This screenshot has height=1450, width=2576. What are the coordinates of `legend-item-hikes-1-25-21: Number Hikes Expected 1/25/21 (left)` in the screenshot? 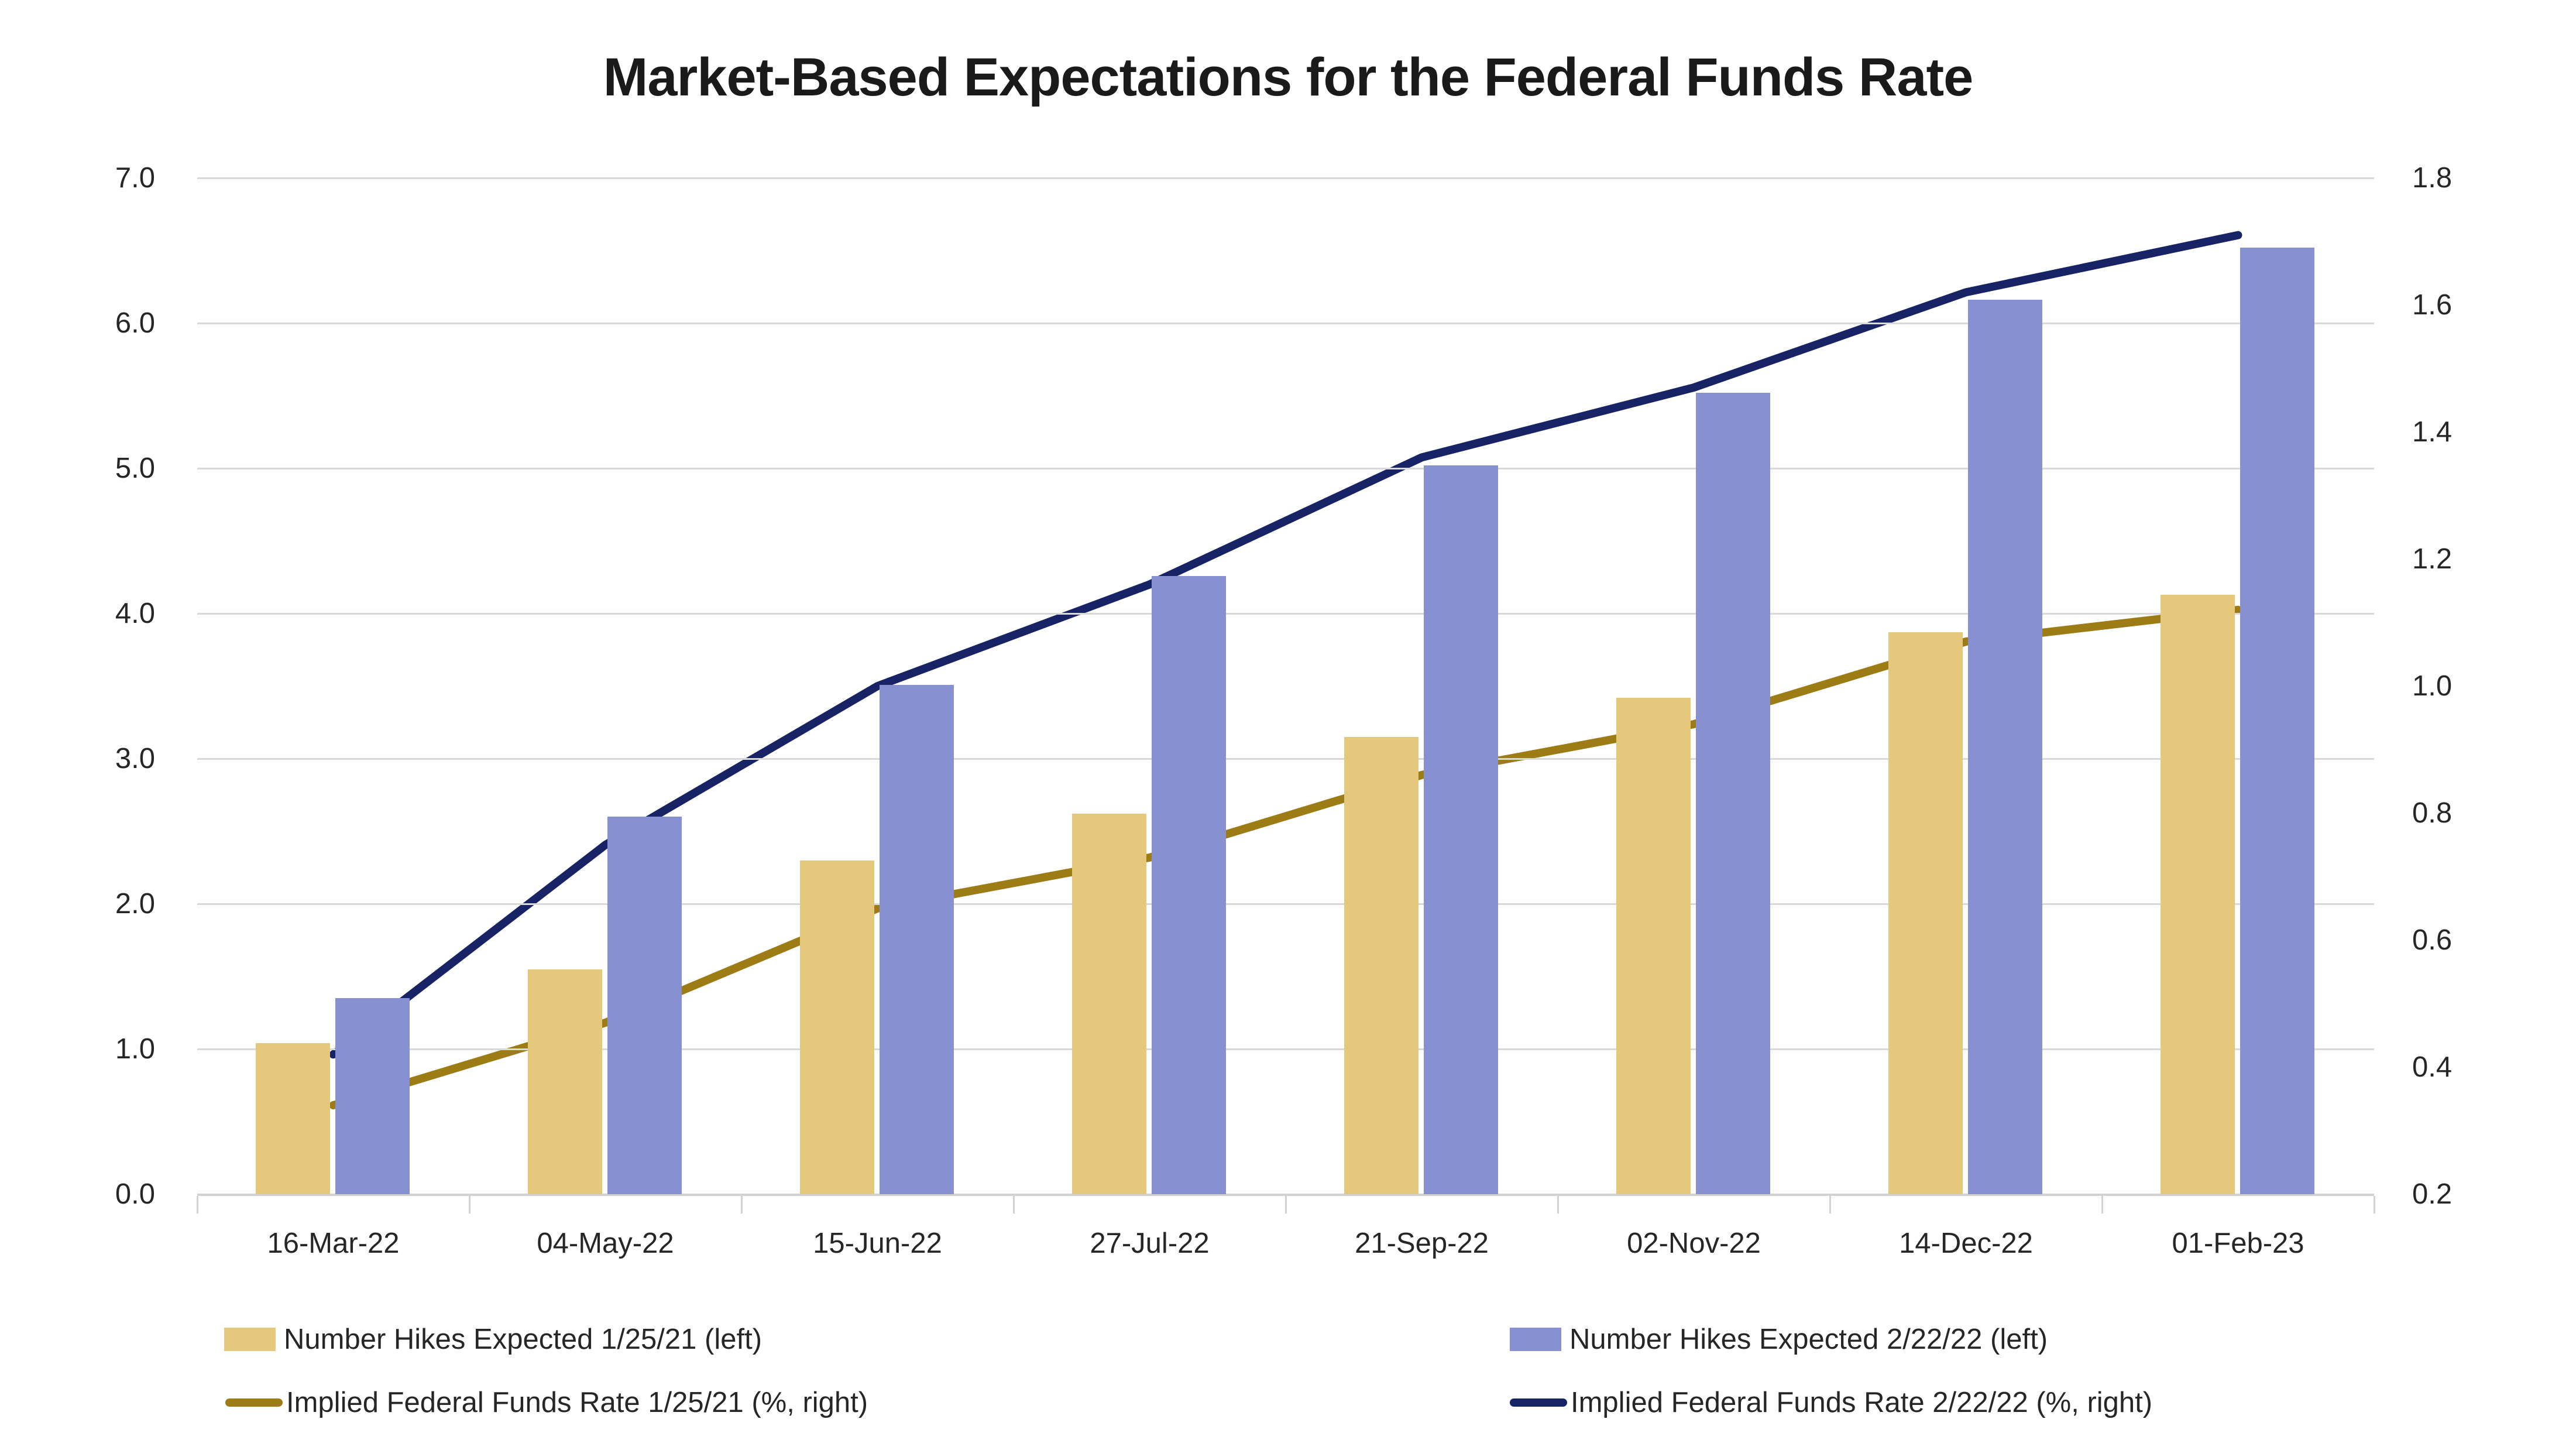 It's located at (493, 1340).